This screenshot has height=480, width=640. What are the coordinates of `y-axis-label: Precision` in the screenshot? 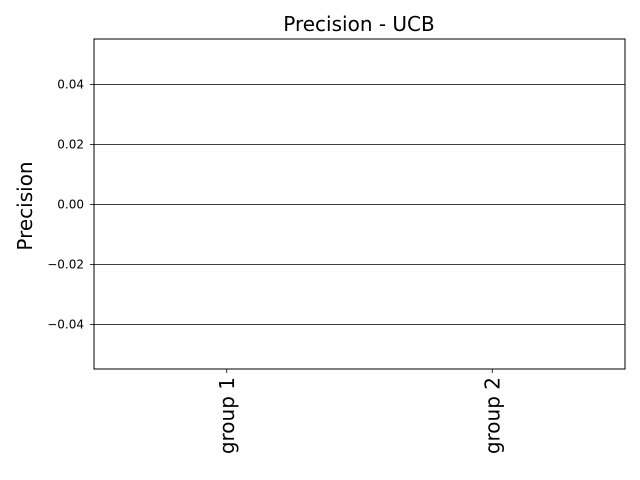 It's located at (25, 205).